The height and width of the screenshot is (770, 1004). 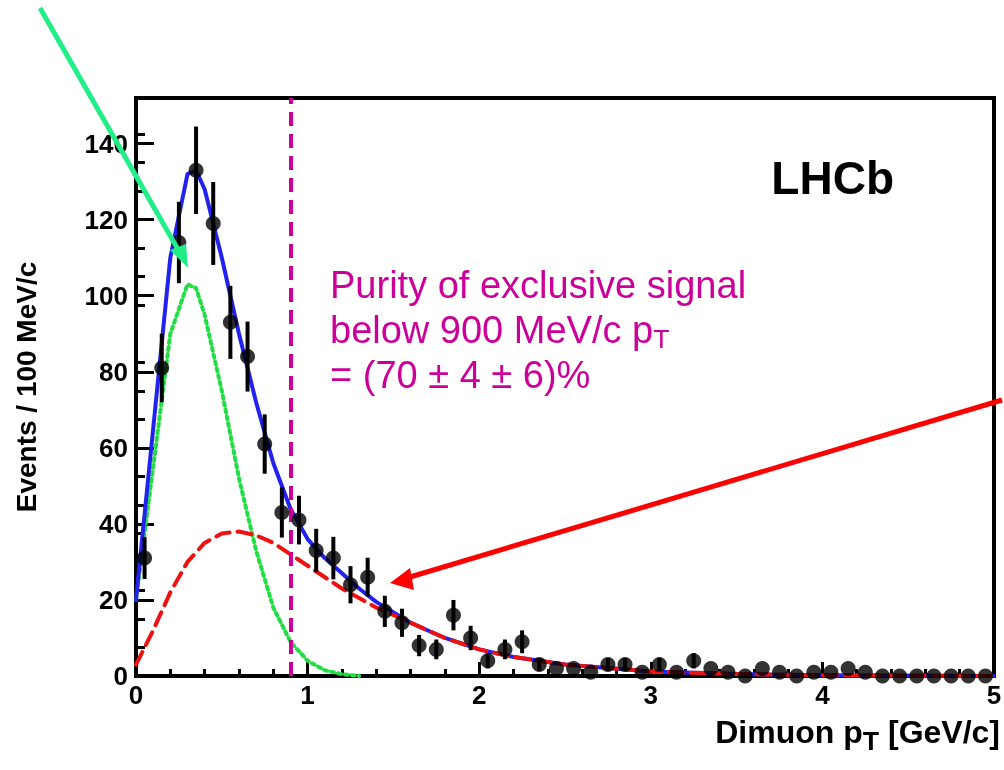 I want to click on y-tick-label: 120, so click(x=106, y=219).